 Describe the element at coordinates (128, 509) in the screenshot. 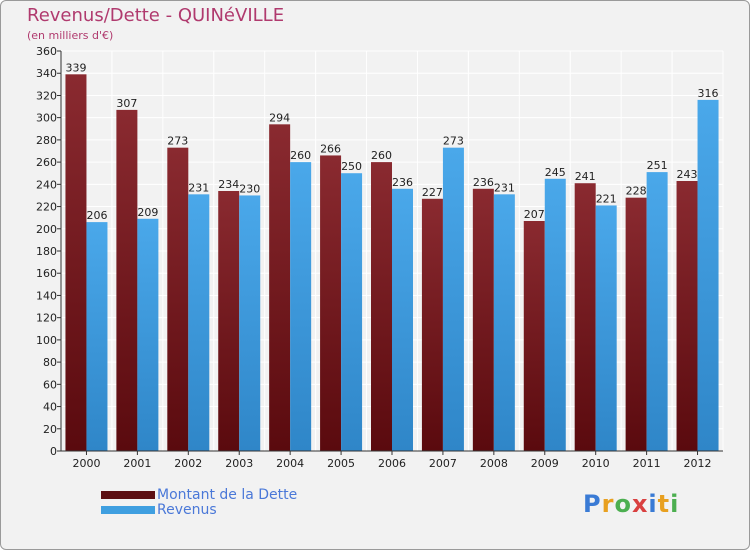

I see `legend-swatch-revenus` at that location.